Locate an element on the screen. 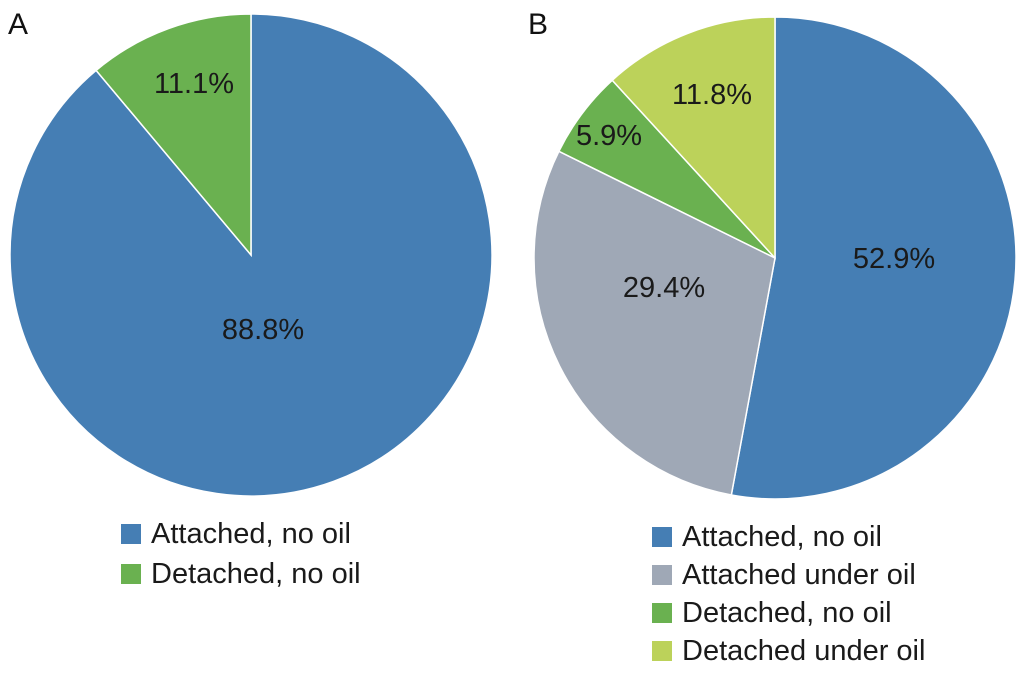 This screenshot has height=674, width=1028. legend-label-b-1: Attached, no oil is located at coordinates (782, 537).